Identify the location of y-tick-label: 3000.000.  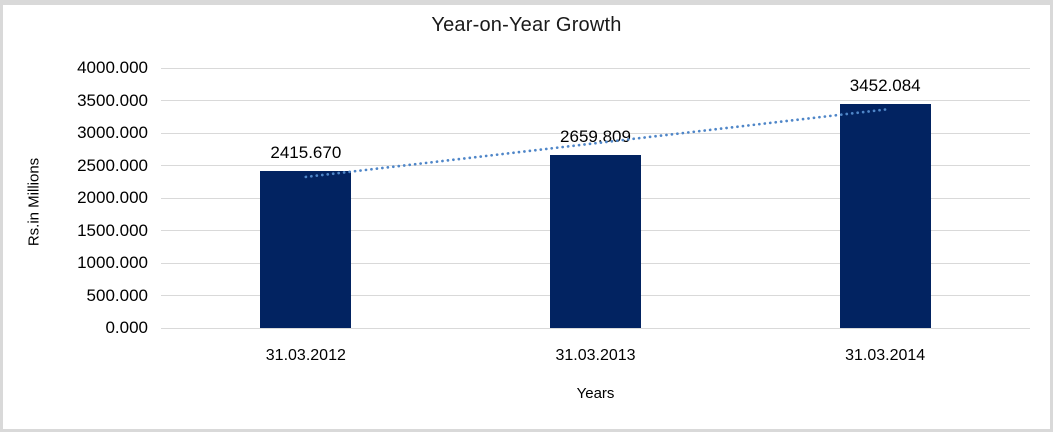
(112, 132).